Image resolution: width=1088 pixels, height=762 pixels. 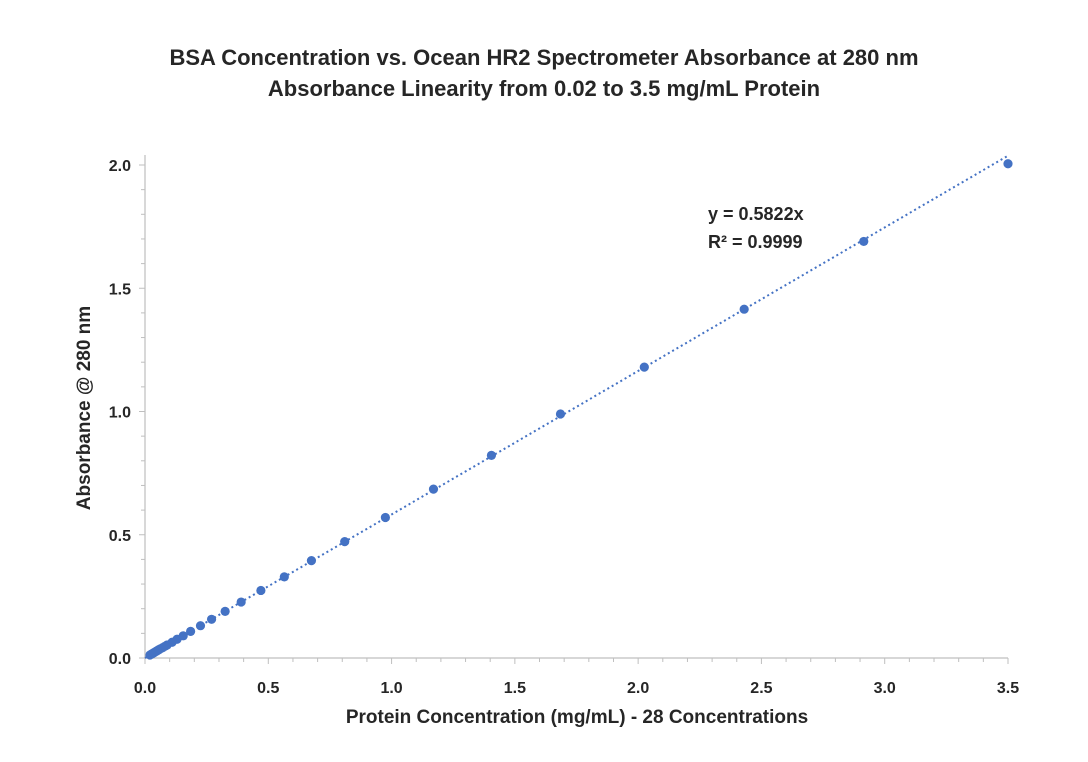 What do you see at coordinates (755, 242) in the screenshot?
I see `r-squared-label: R² = 0.9999` at bounding box center [755, 242].